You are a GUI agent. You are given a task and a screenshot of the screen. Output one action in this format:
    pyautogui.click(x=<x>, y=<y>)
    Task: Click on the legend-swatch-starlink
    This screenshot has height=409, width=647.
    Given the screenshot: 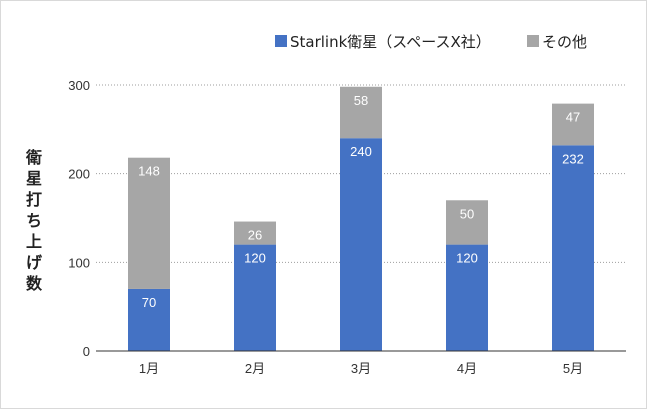 What is the action you would take?
    pyautogui.click(x=281, y=41)
    